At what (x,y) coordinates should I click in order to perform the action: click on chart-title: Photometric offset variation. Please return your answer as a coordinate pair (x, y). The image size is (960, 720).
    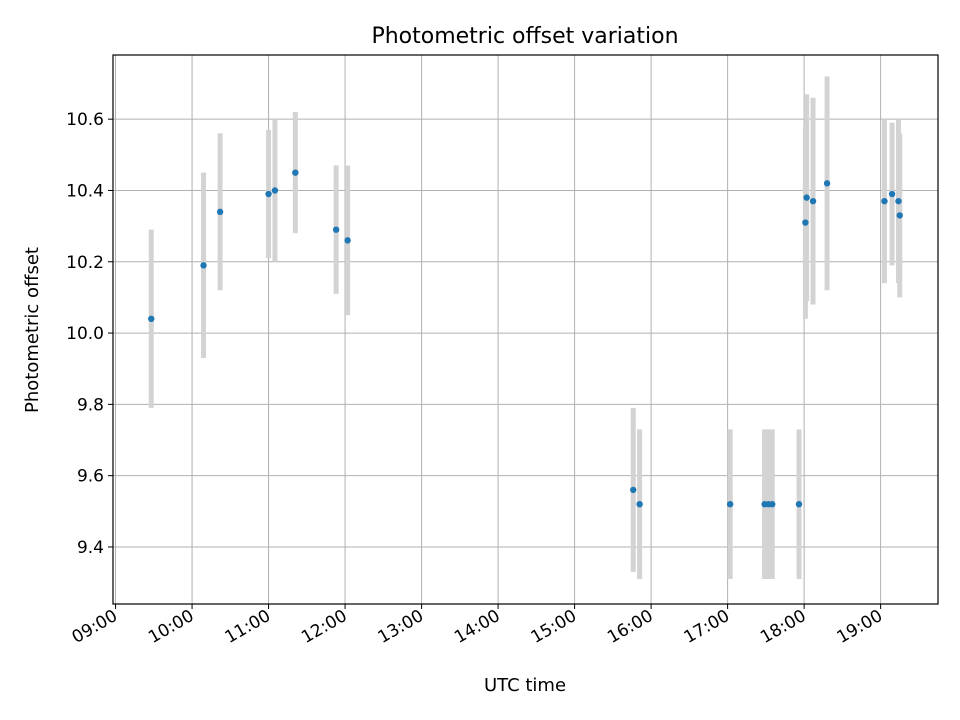
    Looking at the image, I should click on (524, 36).